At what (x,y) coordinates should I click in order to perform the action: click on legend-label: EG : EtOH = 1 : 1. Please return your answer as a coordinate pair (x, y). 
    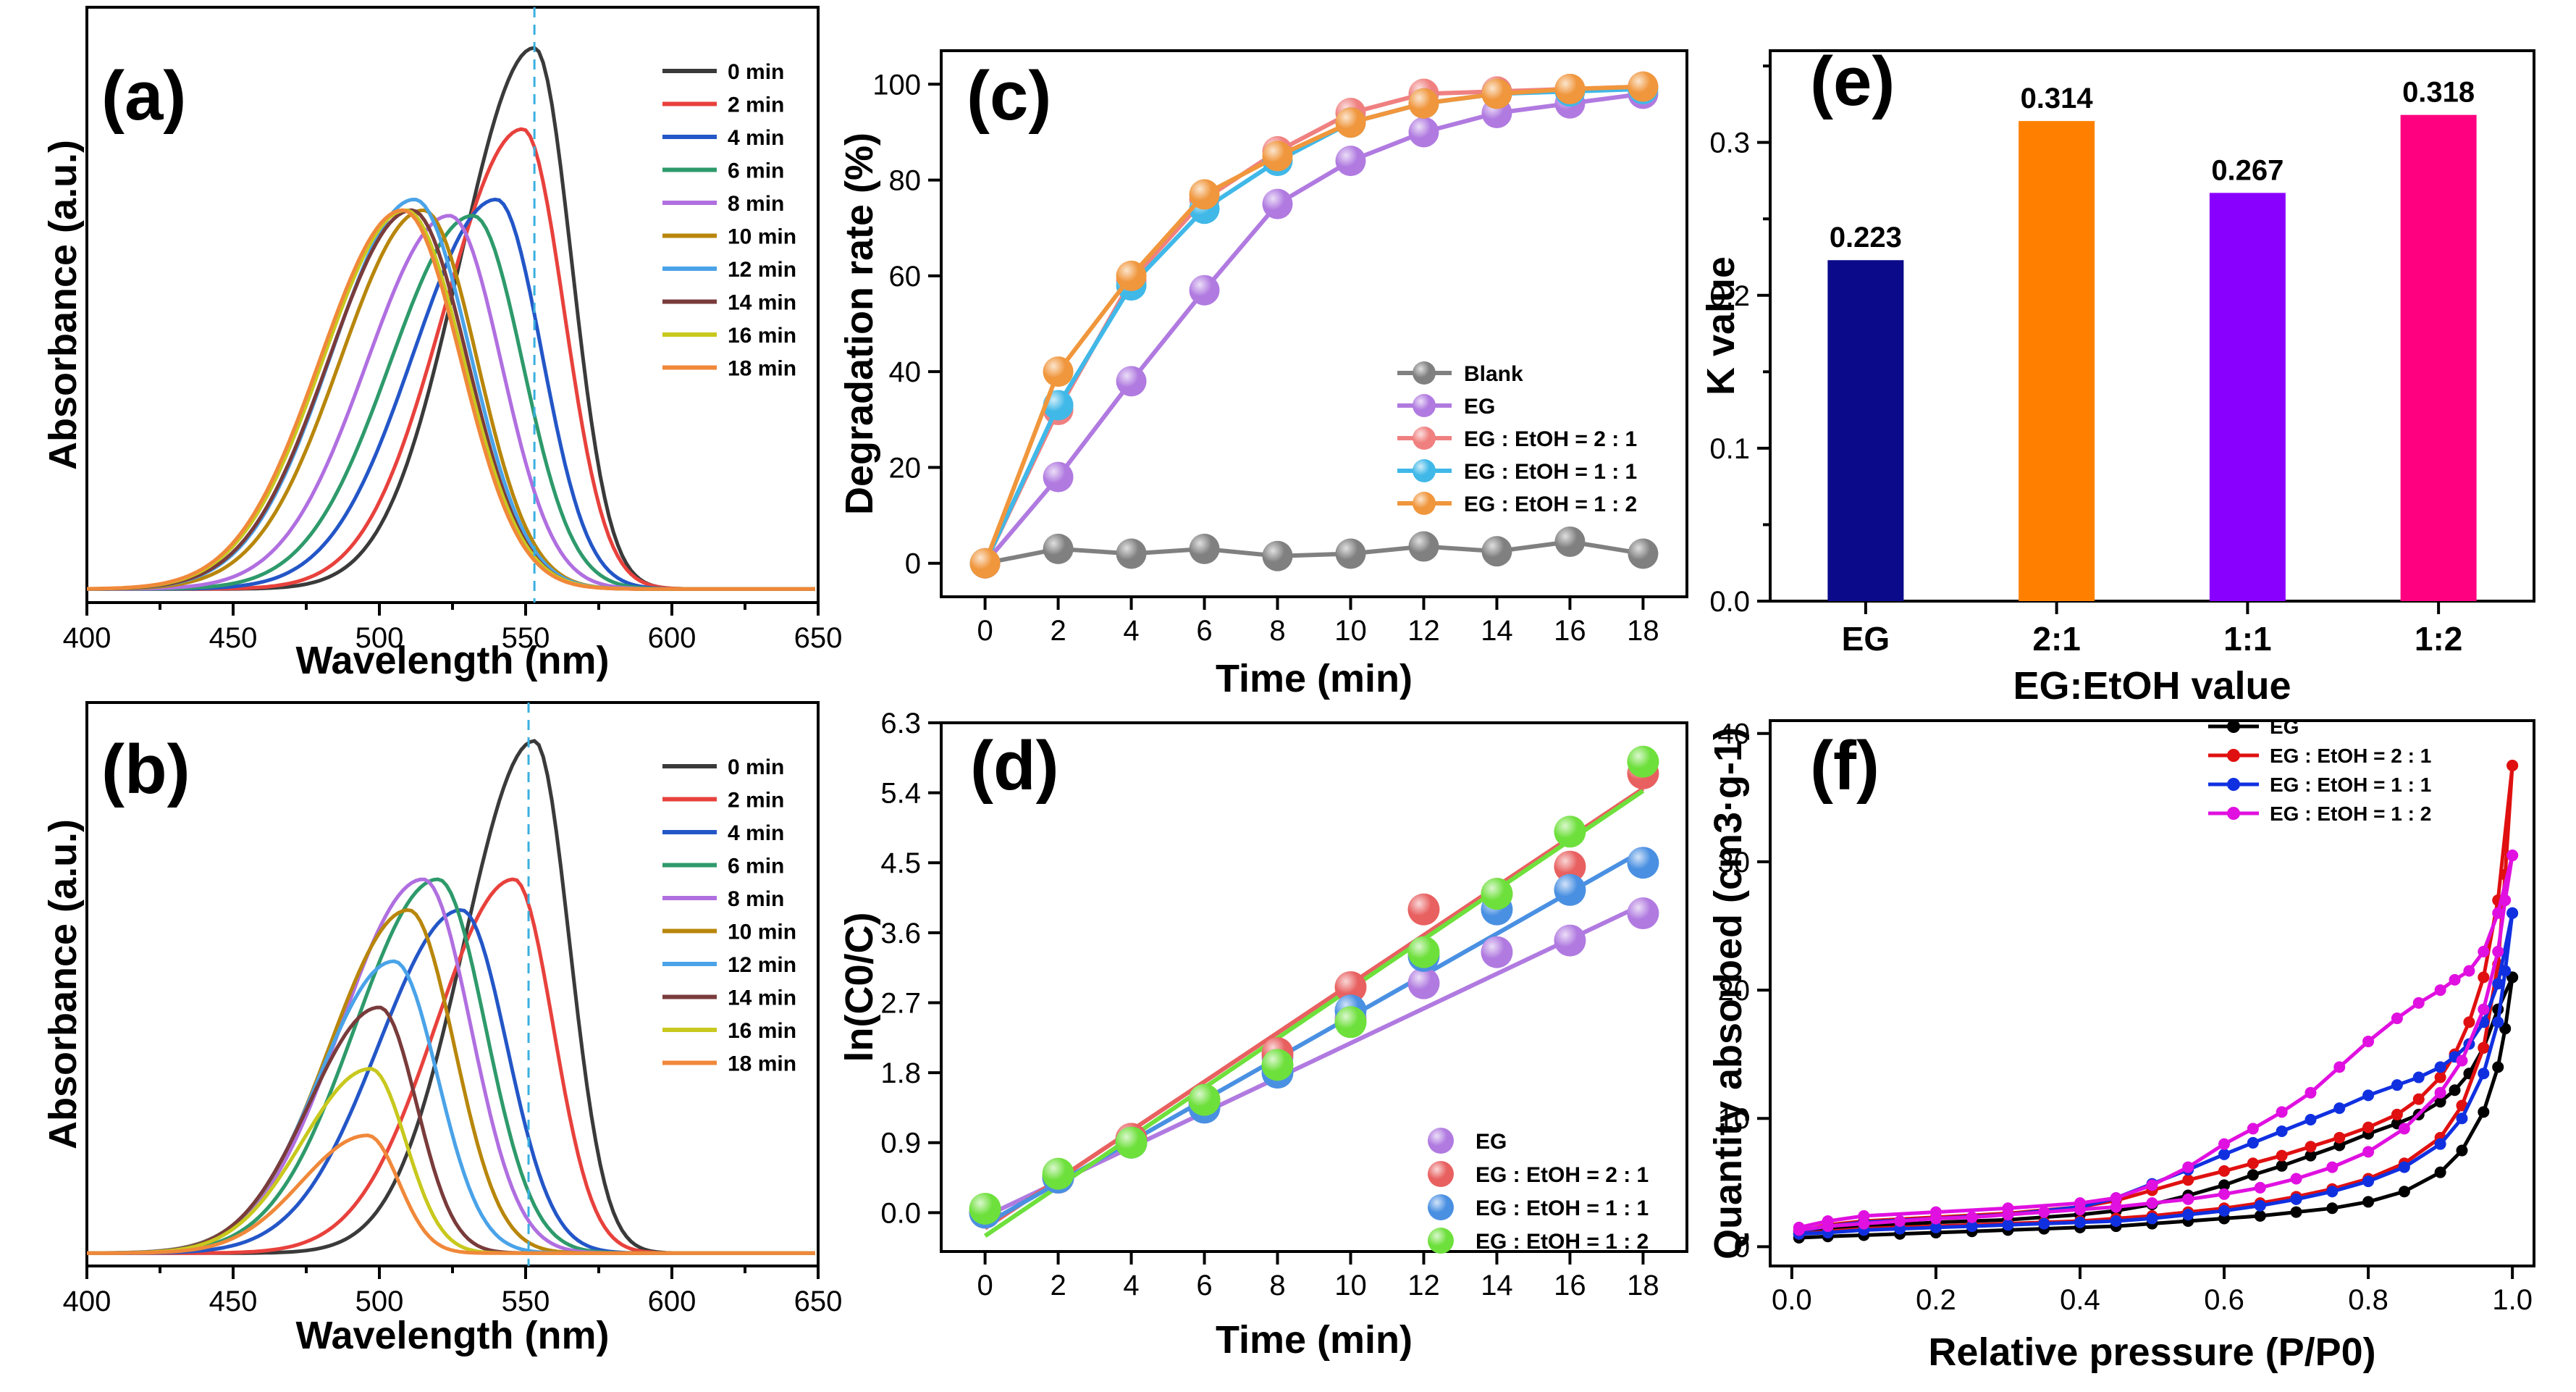
    Looking at the image, I should click on (1562, 1208).